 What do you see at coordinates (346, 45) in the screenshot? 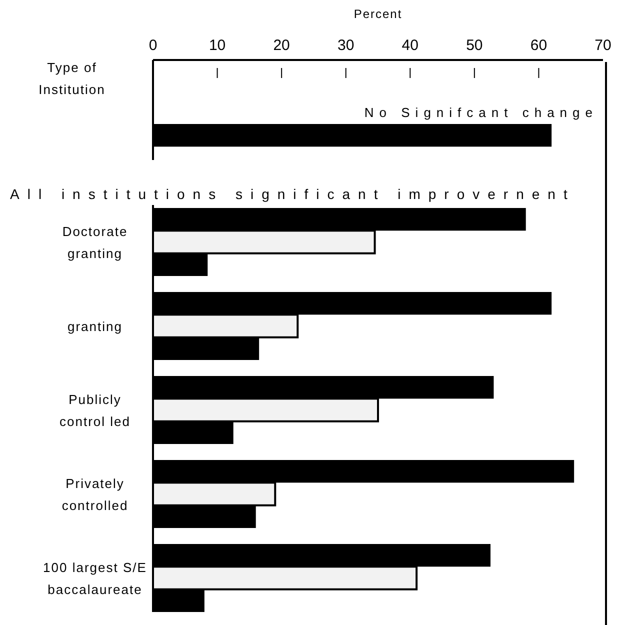
I see `x-tick-label: 30` at bounding box center [346, 45].